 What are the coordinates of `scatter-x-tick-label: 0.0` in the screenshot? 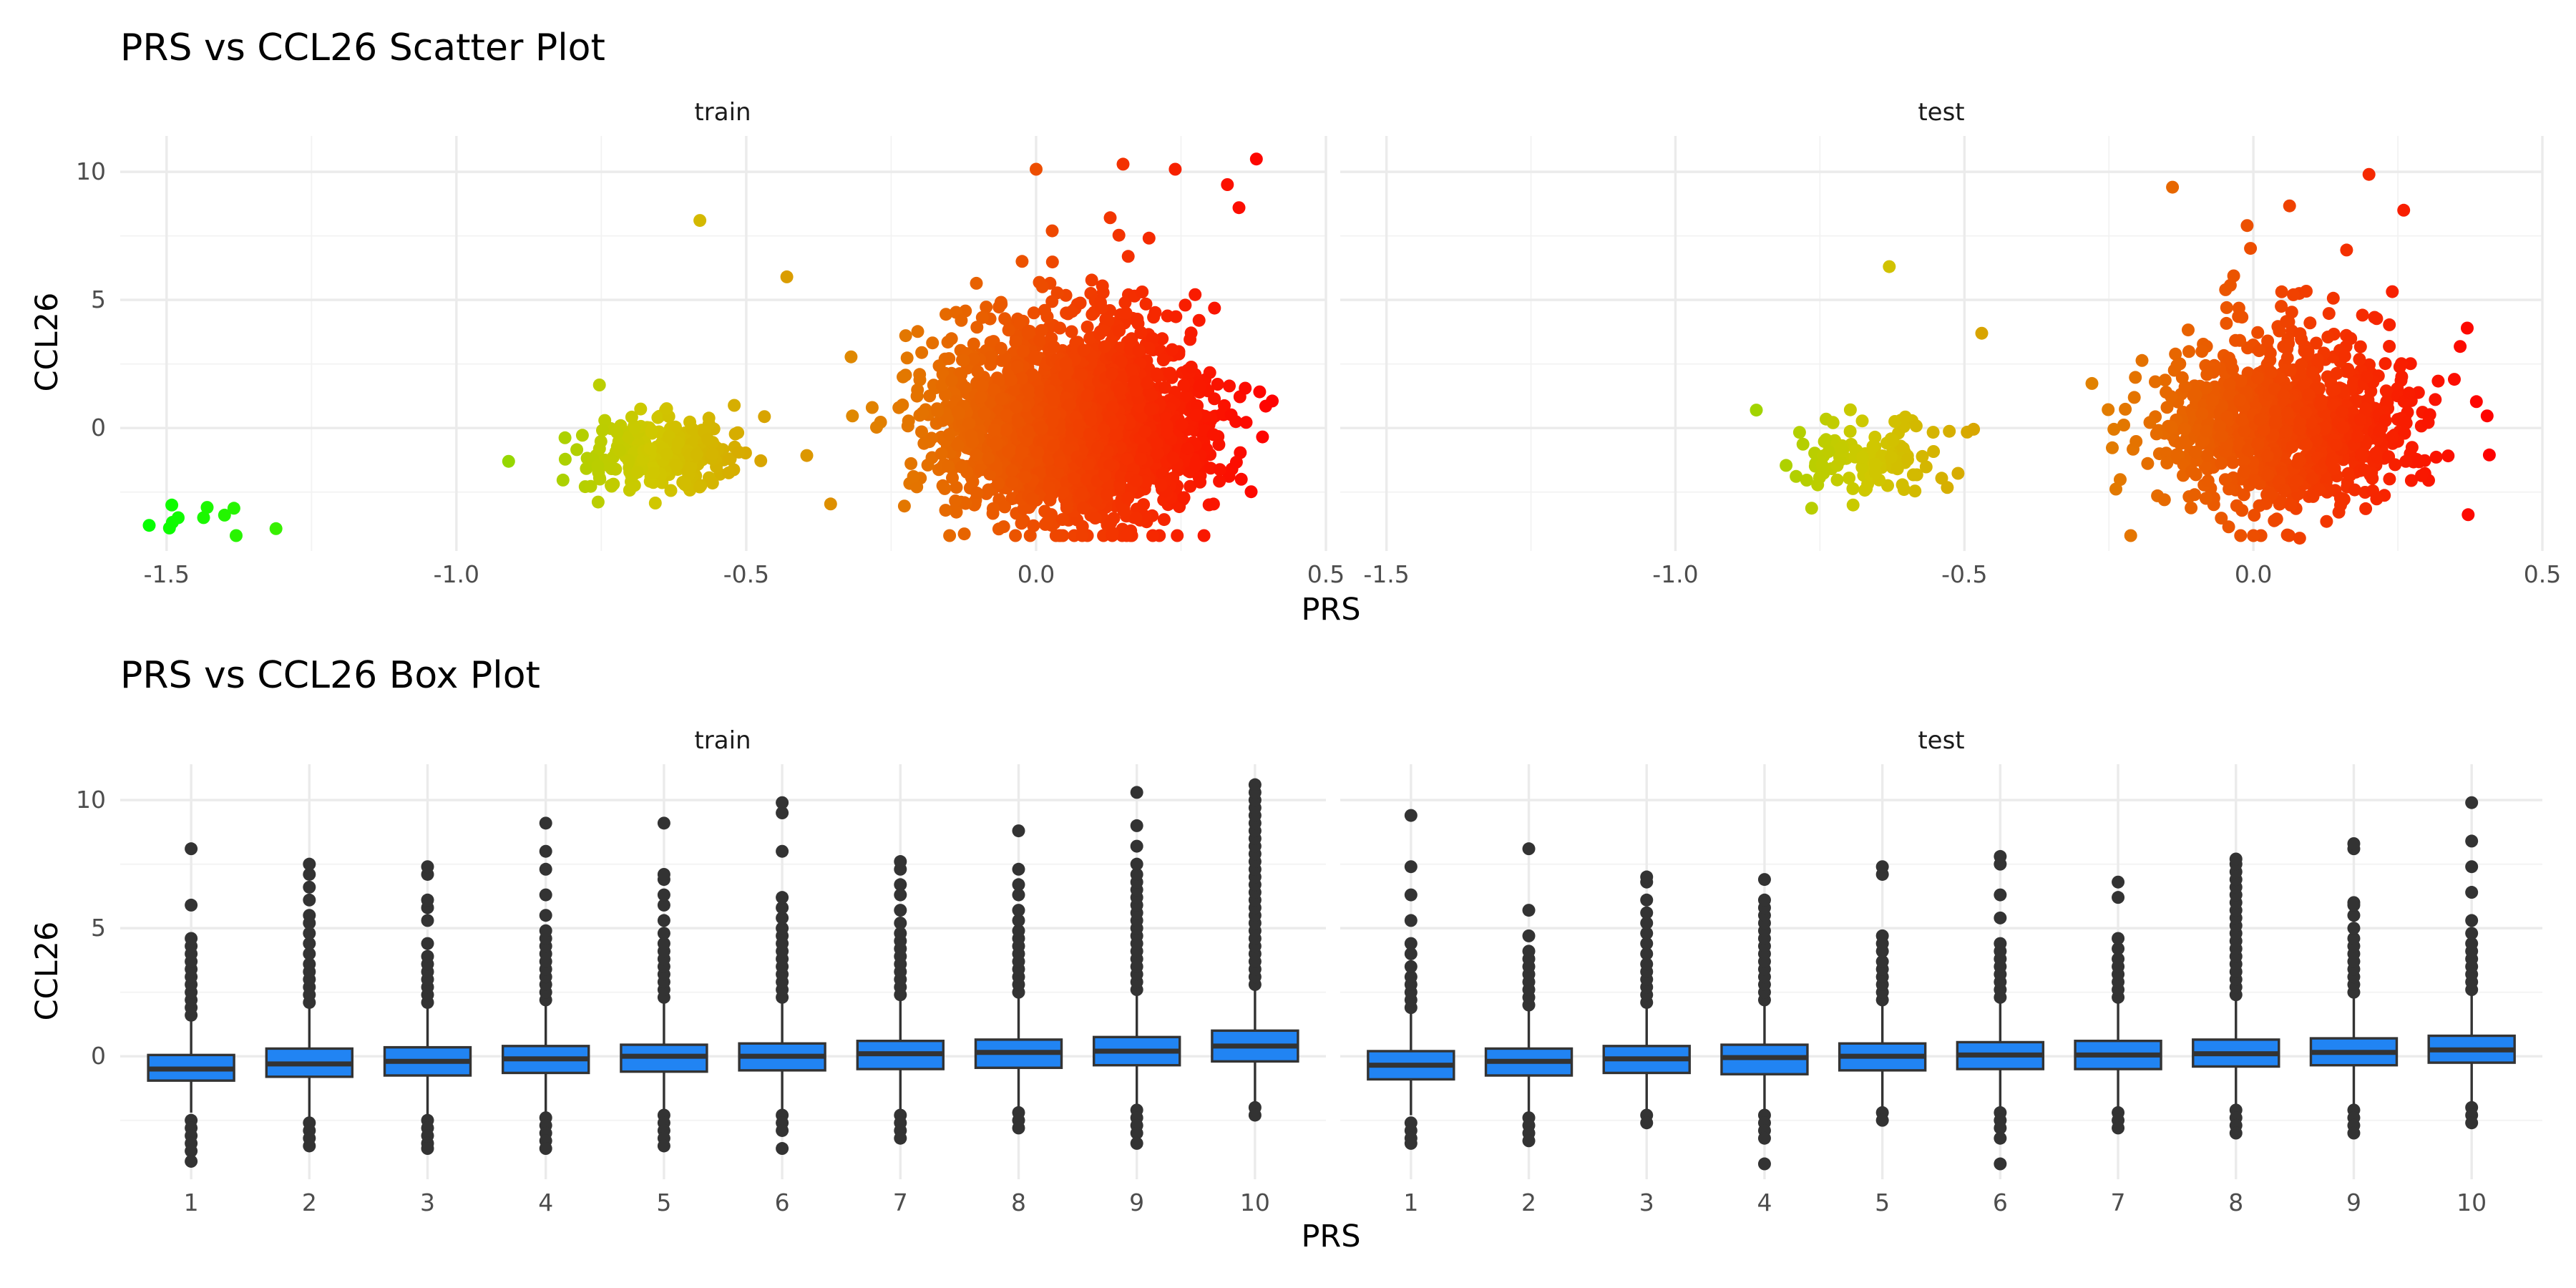 It's located at (2253, 574).